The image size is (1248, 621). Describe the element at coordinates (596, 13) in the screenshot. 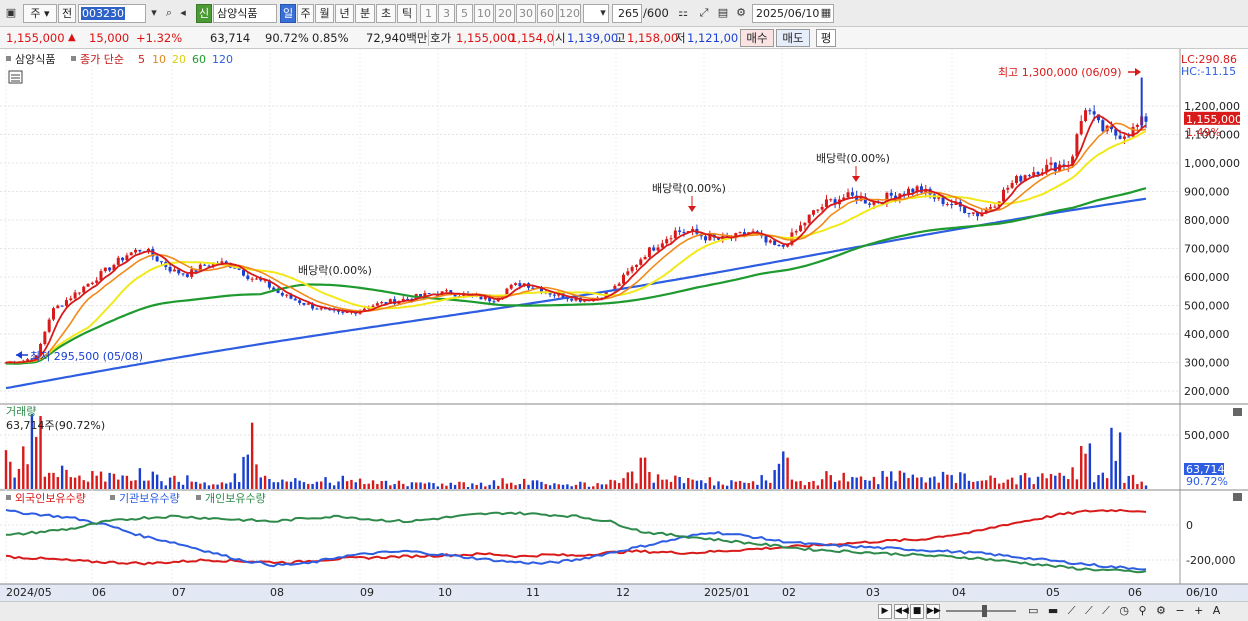

I see `interval-custom-input` at that location.